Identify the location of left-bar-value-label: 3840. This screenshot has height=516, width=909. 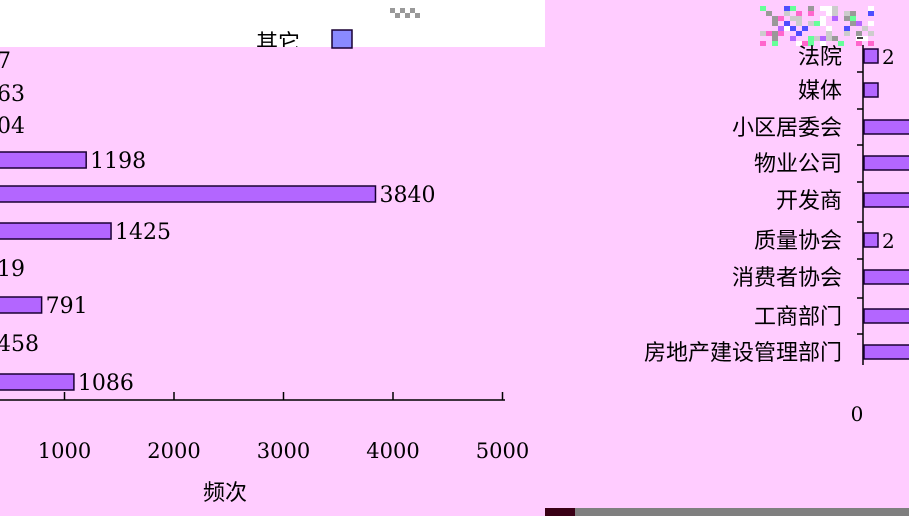
(407, 195).